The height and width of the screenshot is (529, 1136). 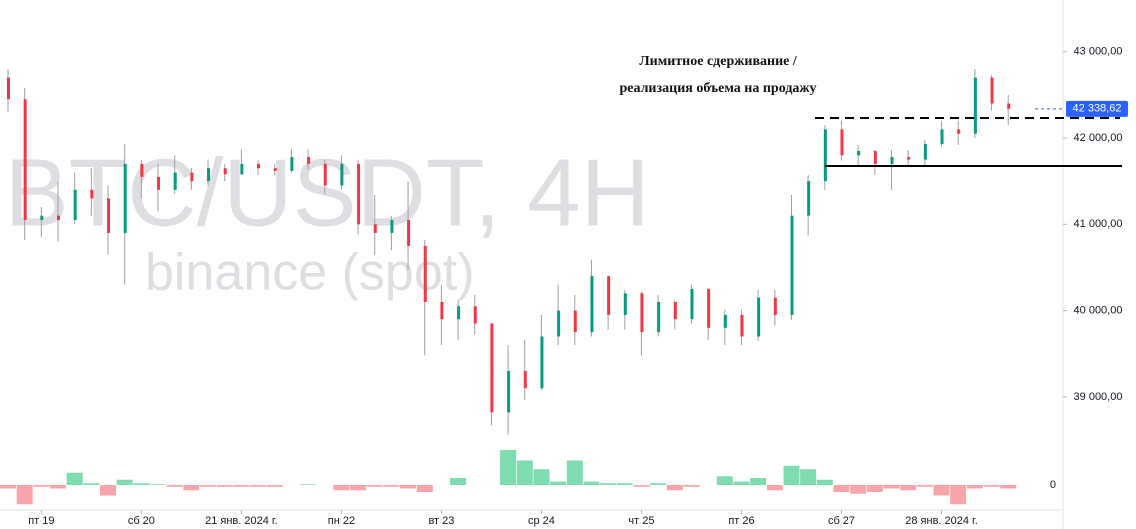 I want to click on x-tick-label: 21 янв. 2024 г., so click(x=241, y=521).